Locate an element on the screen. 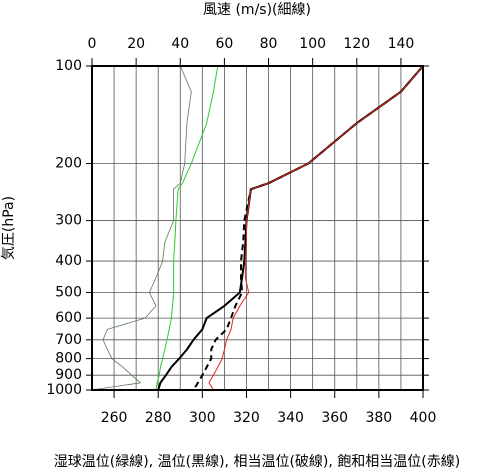 The height and width of the screenshot is (472, 497). x-tick-label: 320 is located at coordinates (246, 418).